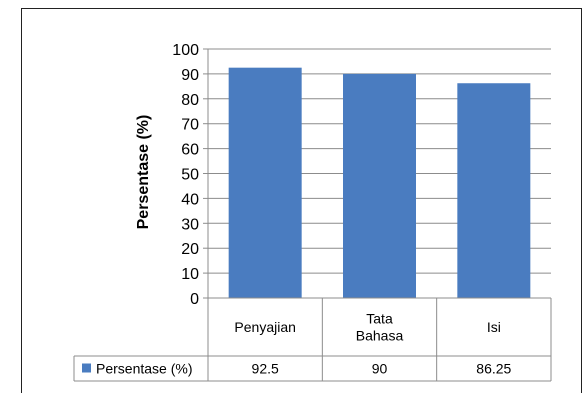 This screenshot has width=582, height=393. What do you see at coordinates (493, 369) in the screenshot?
I see `data-label: 86.25` at bounding box center [493, 369].